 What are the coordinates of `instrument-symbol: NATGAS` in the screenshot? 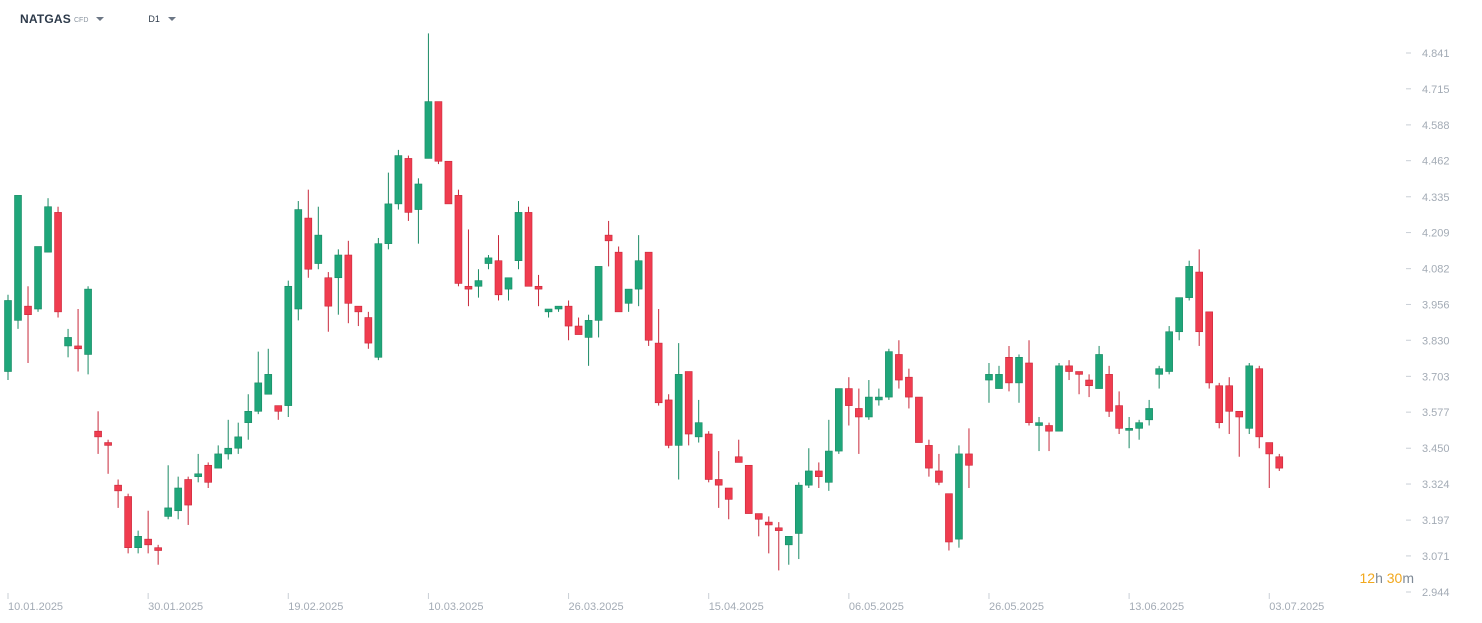 It's located at (45, 19).